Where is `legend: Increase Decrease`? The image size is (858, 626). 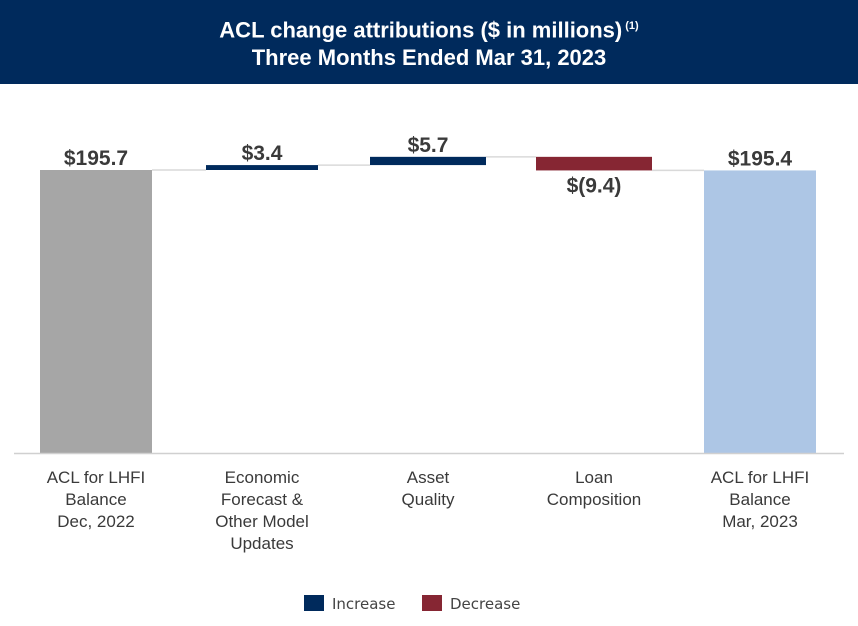
legend: Increase Decrease is located at coordinates (429, 604).